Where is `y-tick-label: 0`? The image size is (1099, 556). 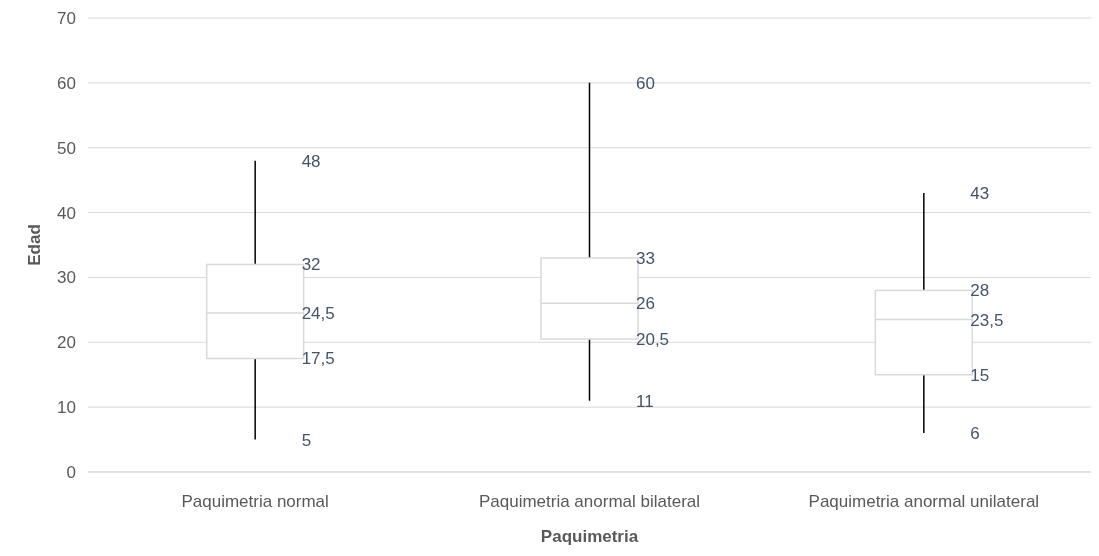 y-tick-label: 0 is located at coordinates (71, 472).